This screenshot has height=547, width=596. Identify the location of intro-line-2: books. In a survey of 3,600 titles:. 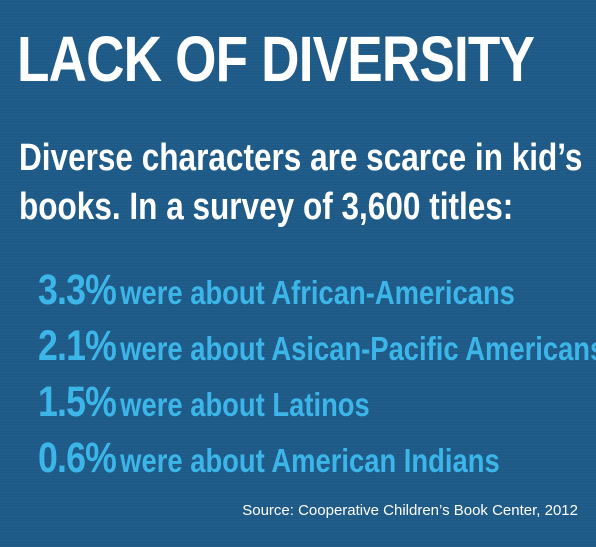
(266, 207).